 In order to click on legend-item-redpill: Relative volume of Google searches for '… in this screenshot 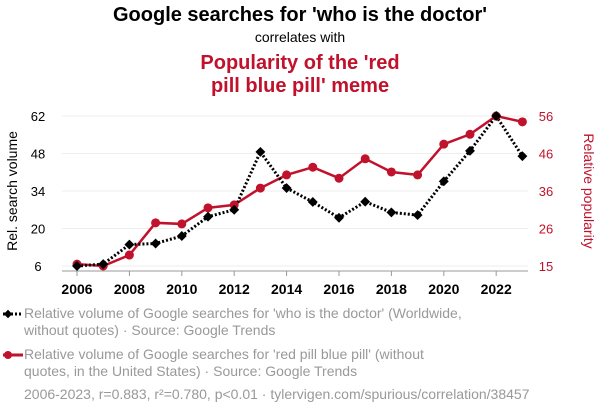, I will do `click(233, 363)`.